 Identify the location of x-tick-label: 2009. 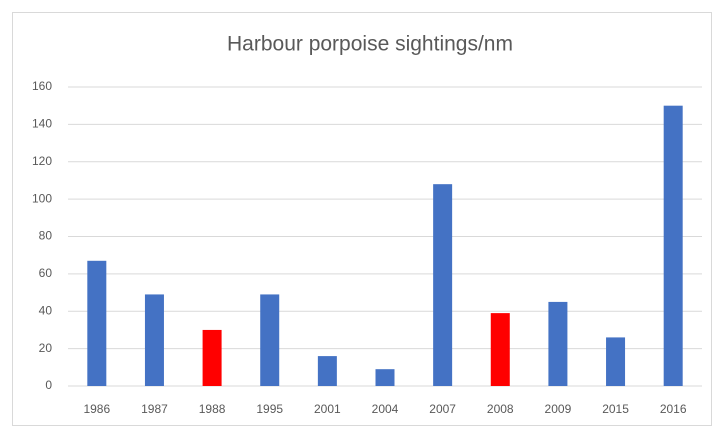
(558, 409).